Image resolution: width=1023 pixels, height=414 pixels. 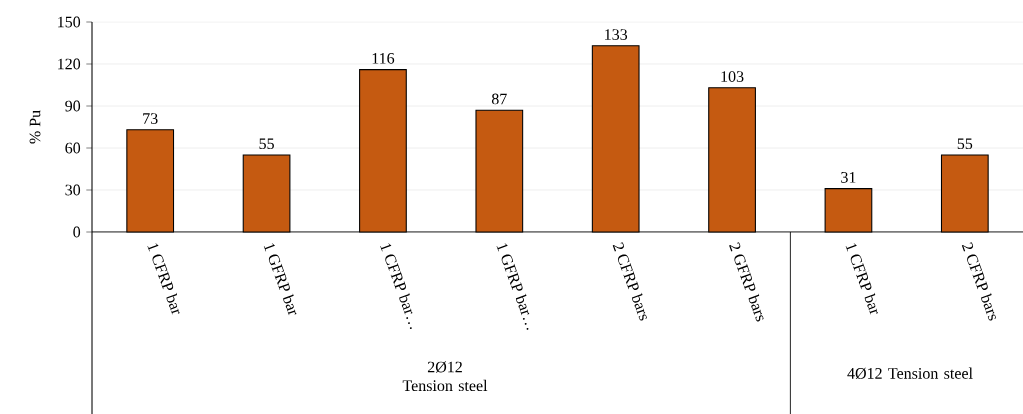 I want to click on y-tick-label: 120, so click(x=69, y=64).